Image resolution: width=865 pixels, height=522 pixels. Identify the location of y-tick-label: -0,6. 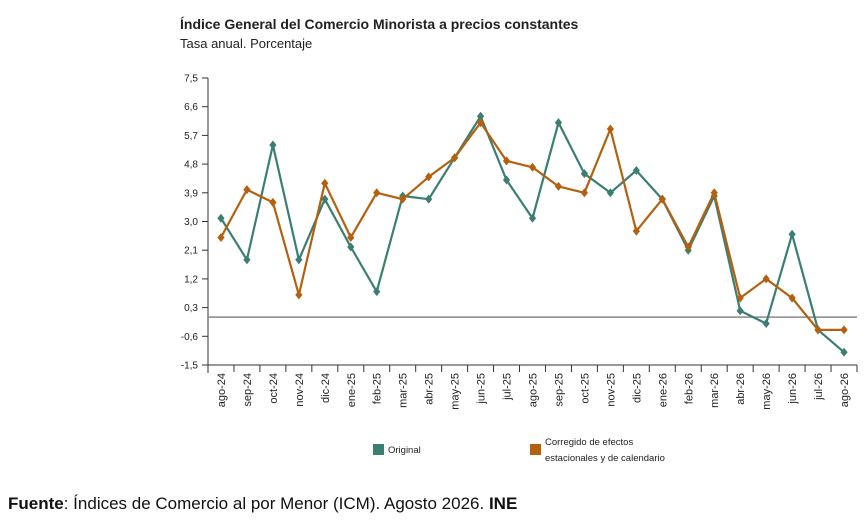
(190, 337).